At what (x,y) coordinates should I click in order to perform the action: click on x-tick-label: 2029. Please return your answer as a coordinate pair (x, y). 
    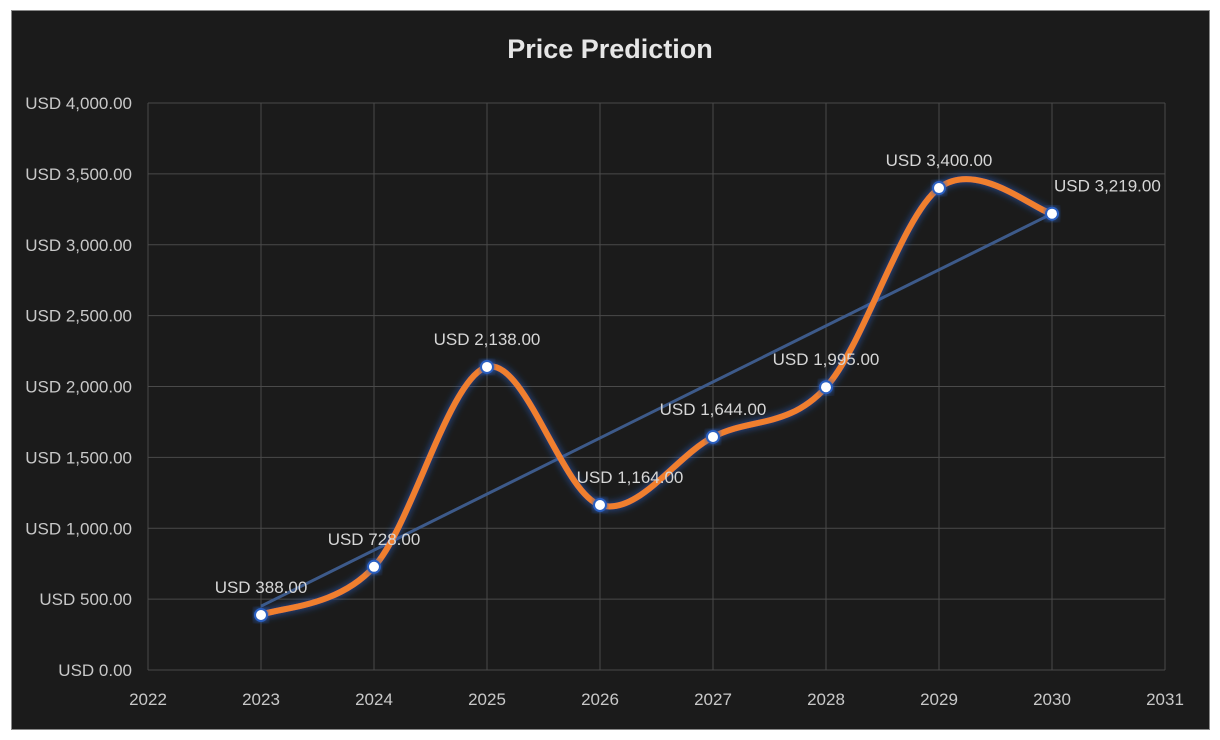
    Looking at the image, I should click on (939, 699).